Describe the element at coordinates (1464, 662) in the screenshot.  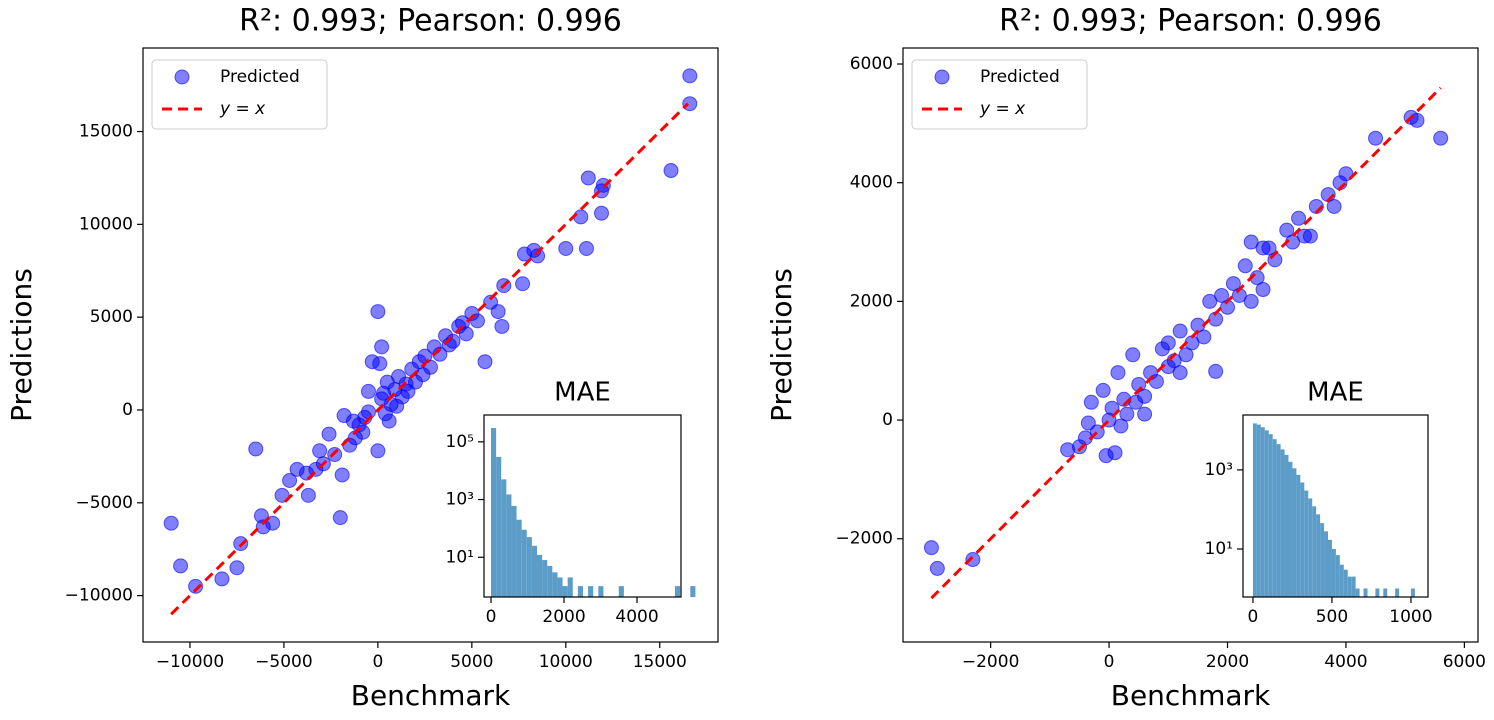
I see `x-tick-label: 6000` at that location.